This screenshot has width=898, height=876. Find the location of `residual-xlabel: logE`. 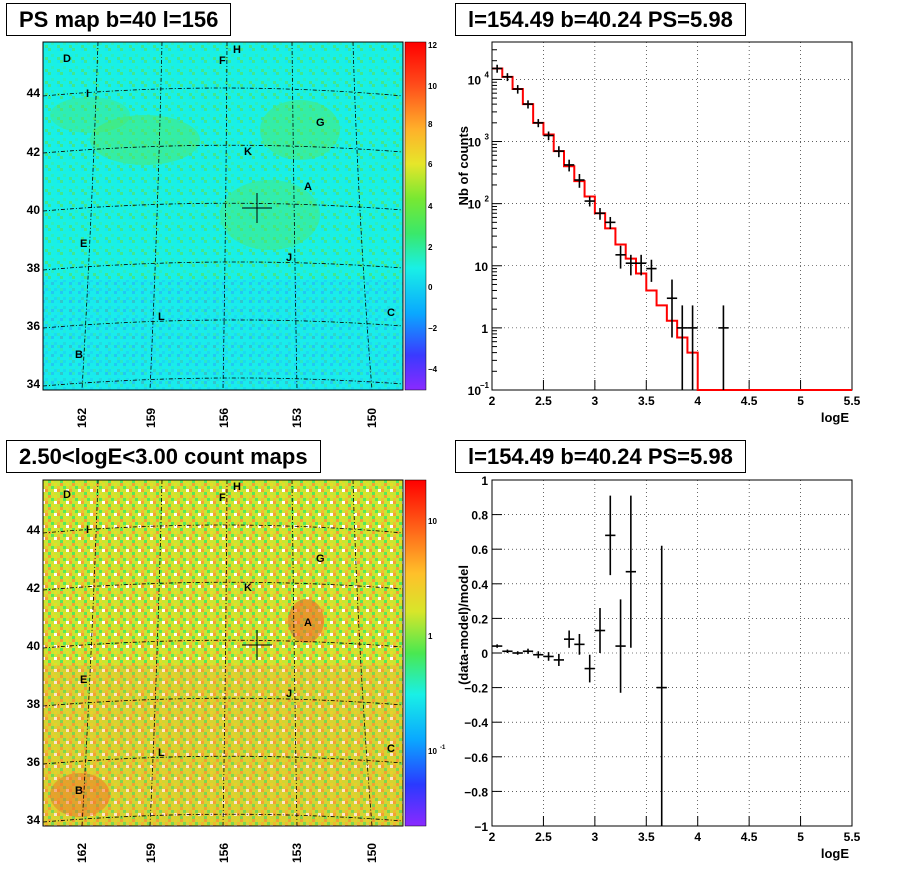

residual-xlabel: logE is located at coordinates (835, 853).